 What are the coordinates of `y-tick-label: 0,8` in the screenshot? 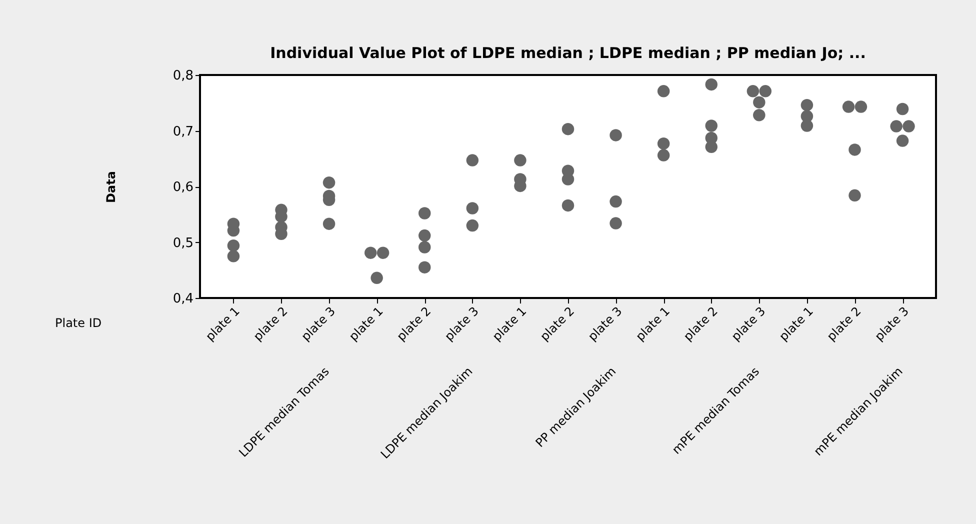 It's located at (183, 76).